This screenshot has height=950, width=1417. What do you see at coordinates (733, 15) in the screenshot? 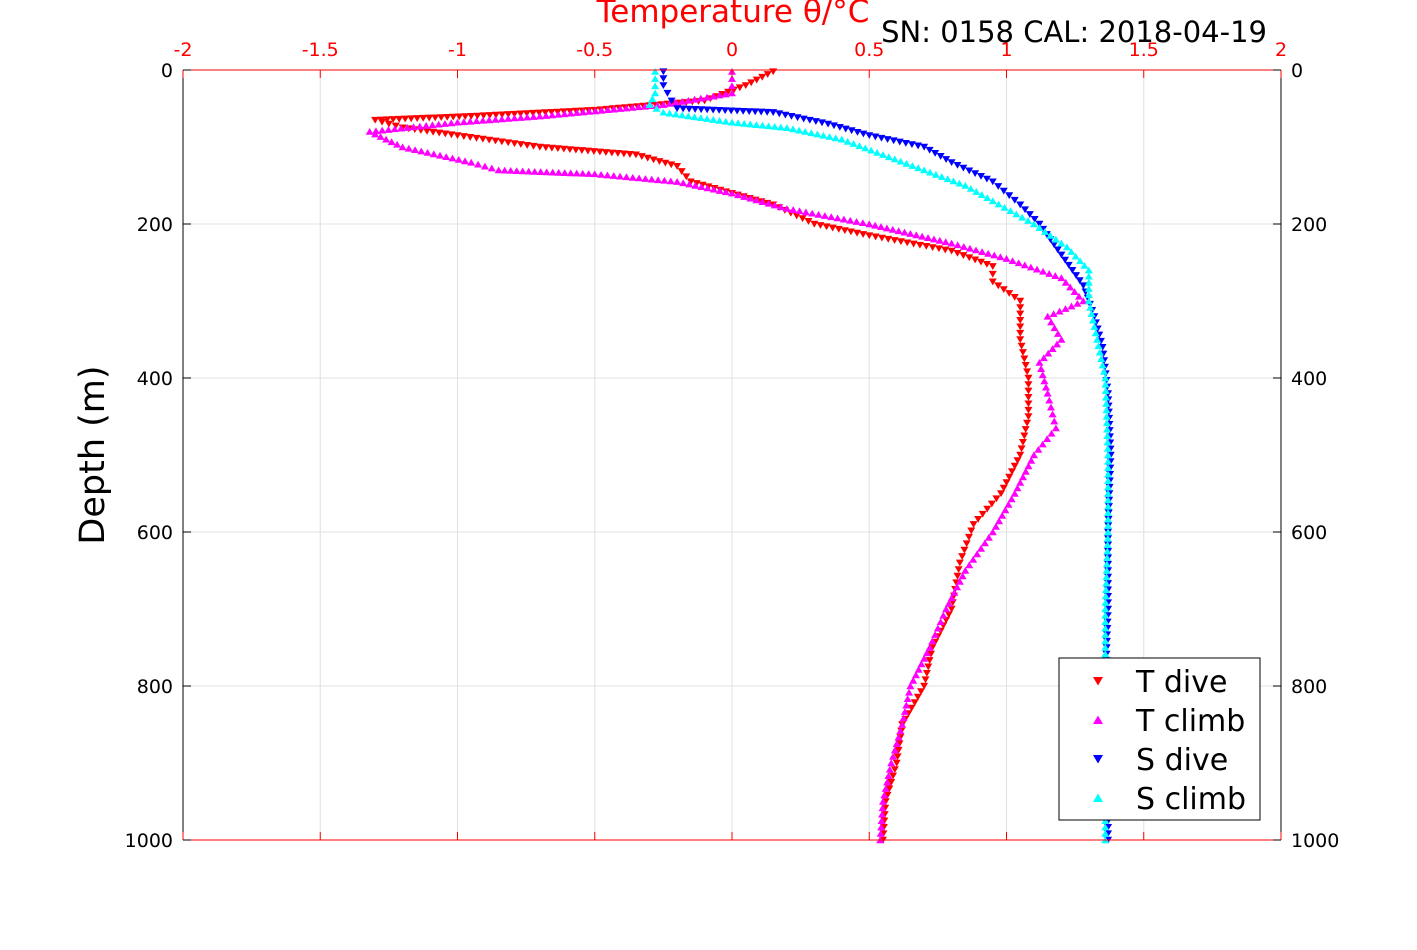
I see `chart-title: Temperature θ/°C` at bounding box center [733, 15].